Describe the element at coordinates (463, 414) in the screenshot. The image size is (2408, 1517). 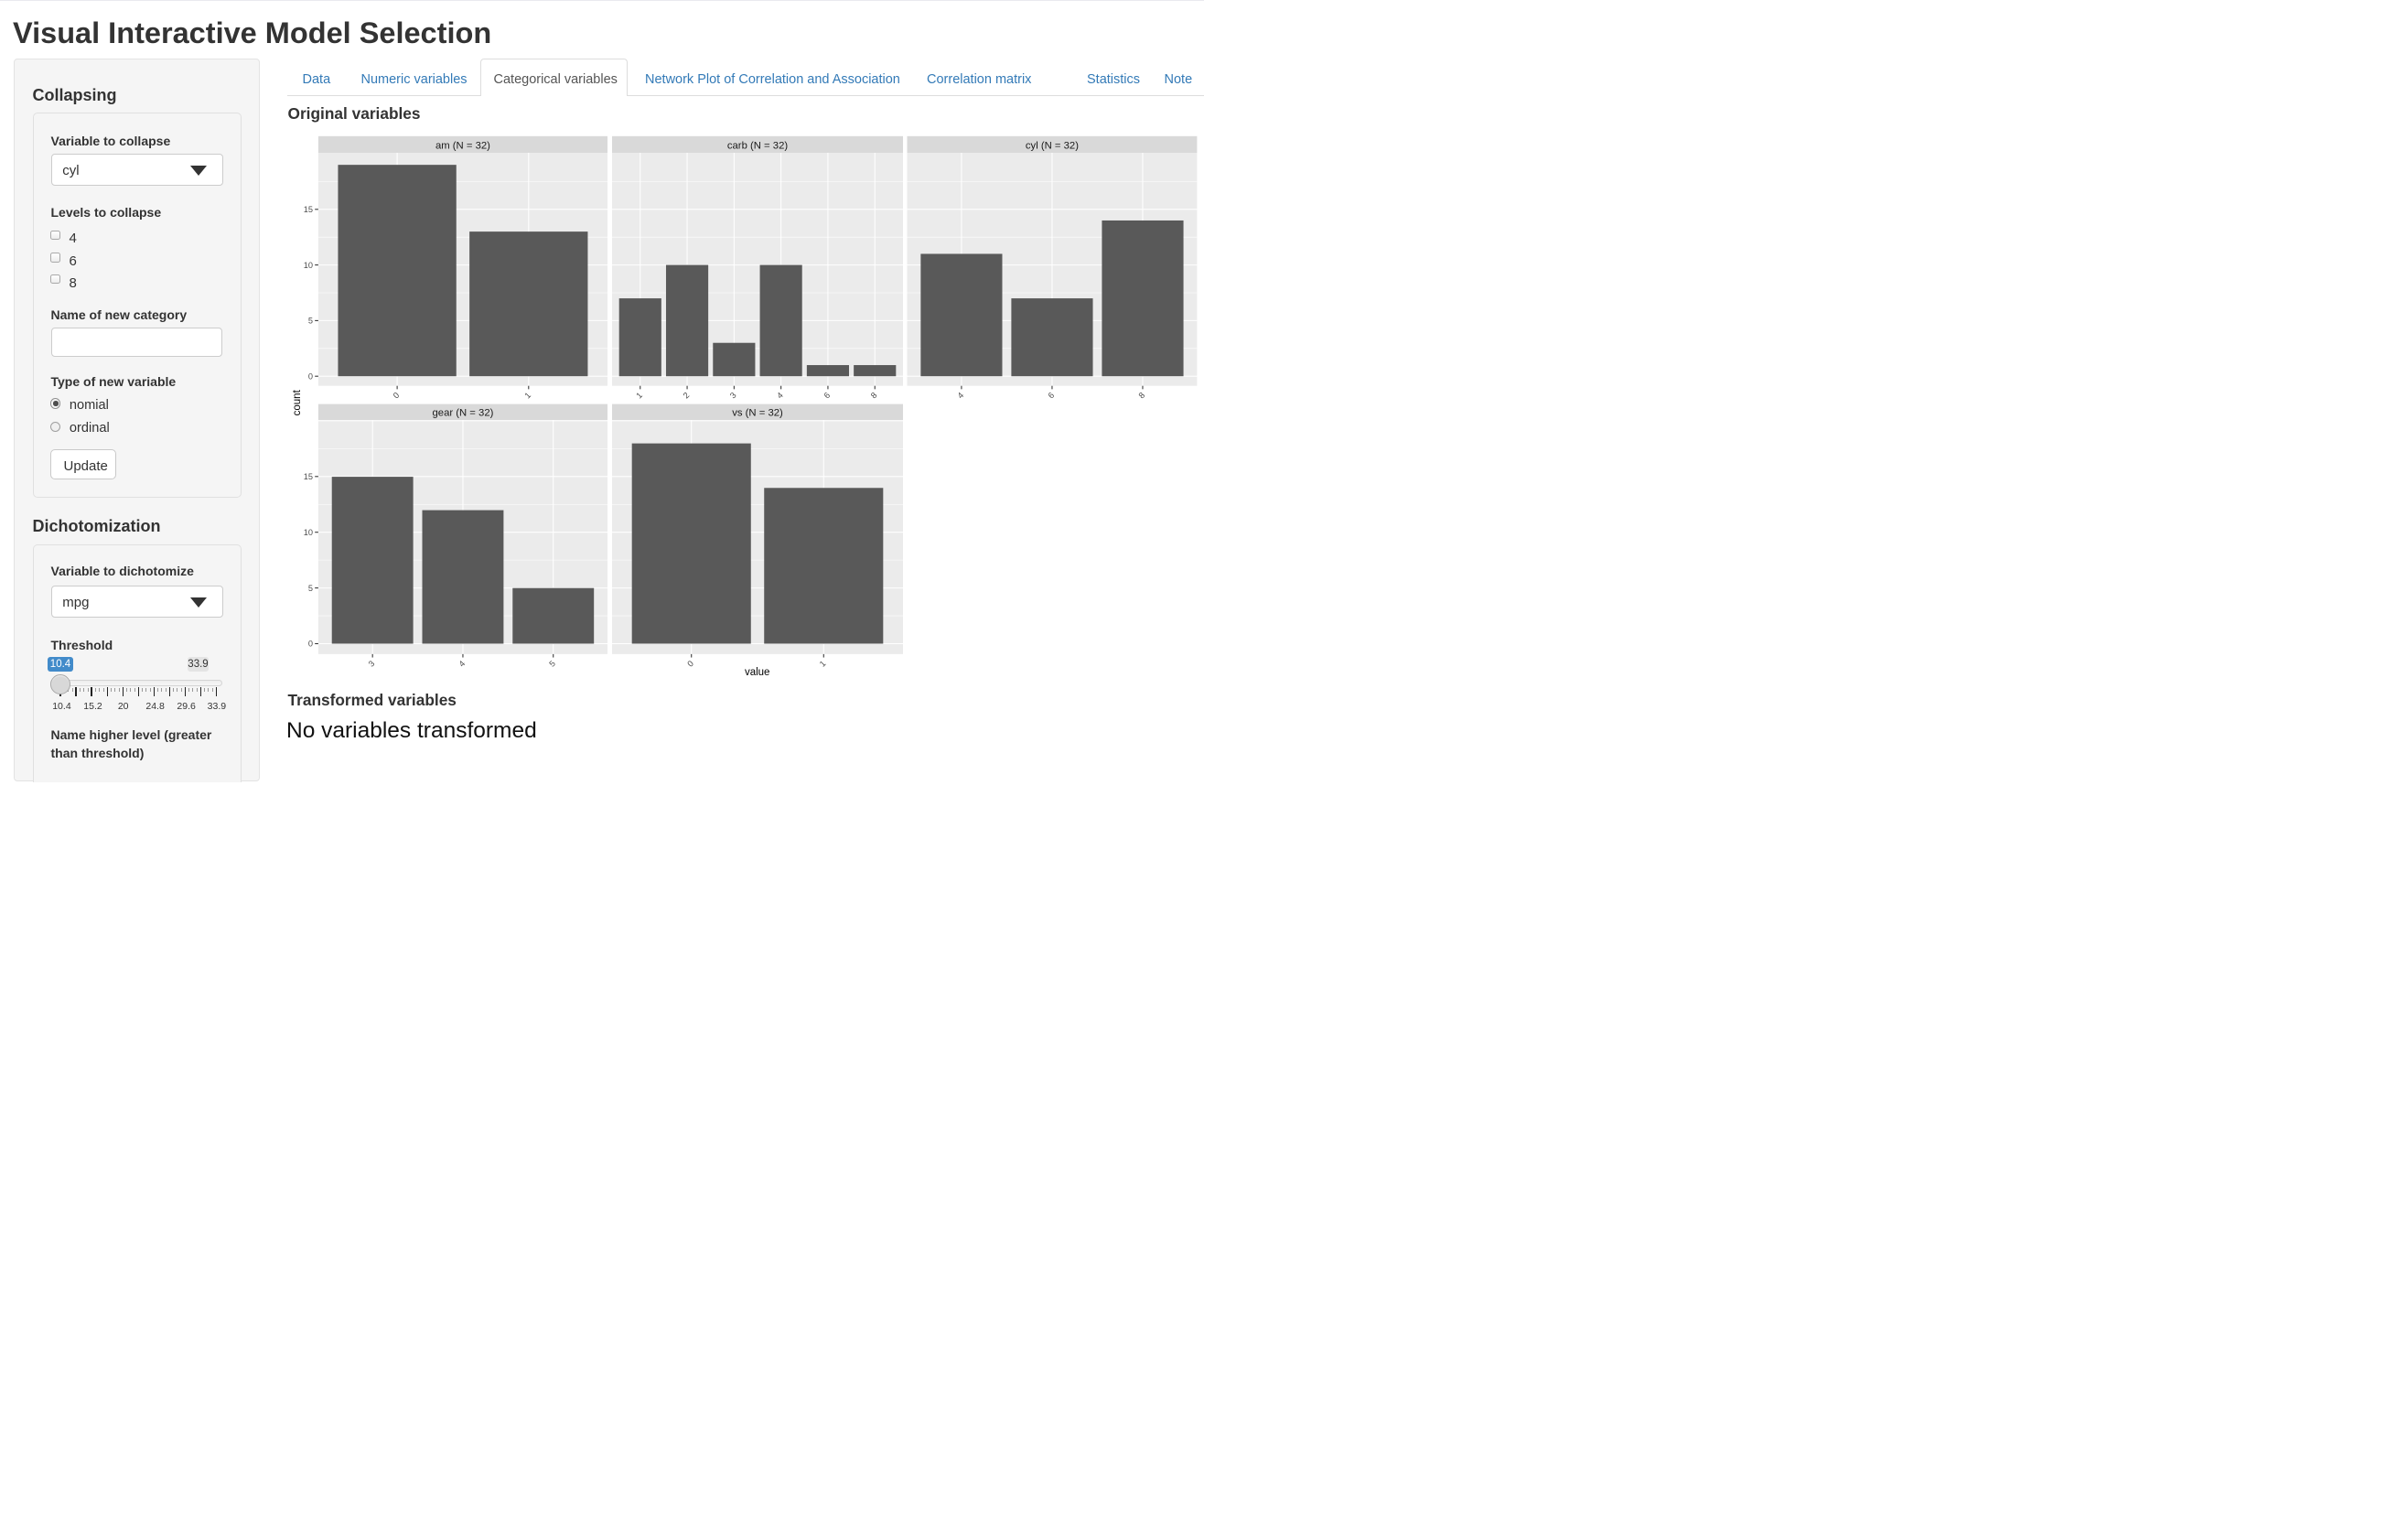
I see `svg-text: gear (N = 32)` at that location.